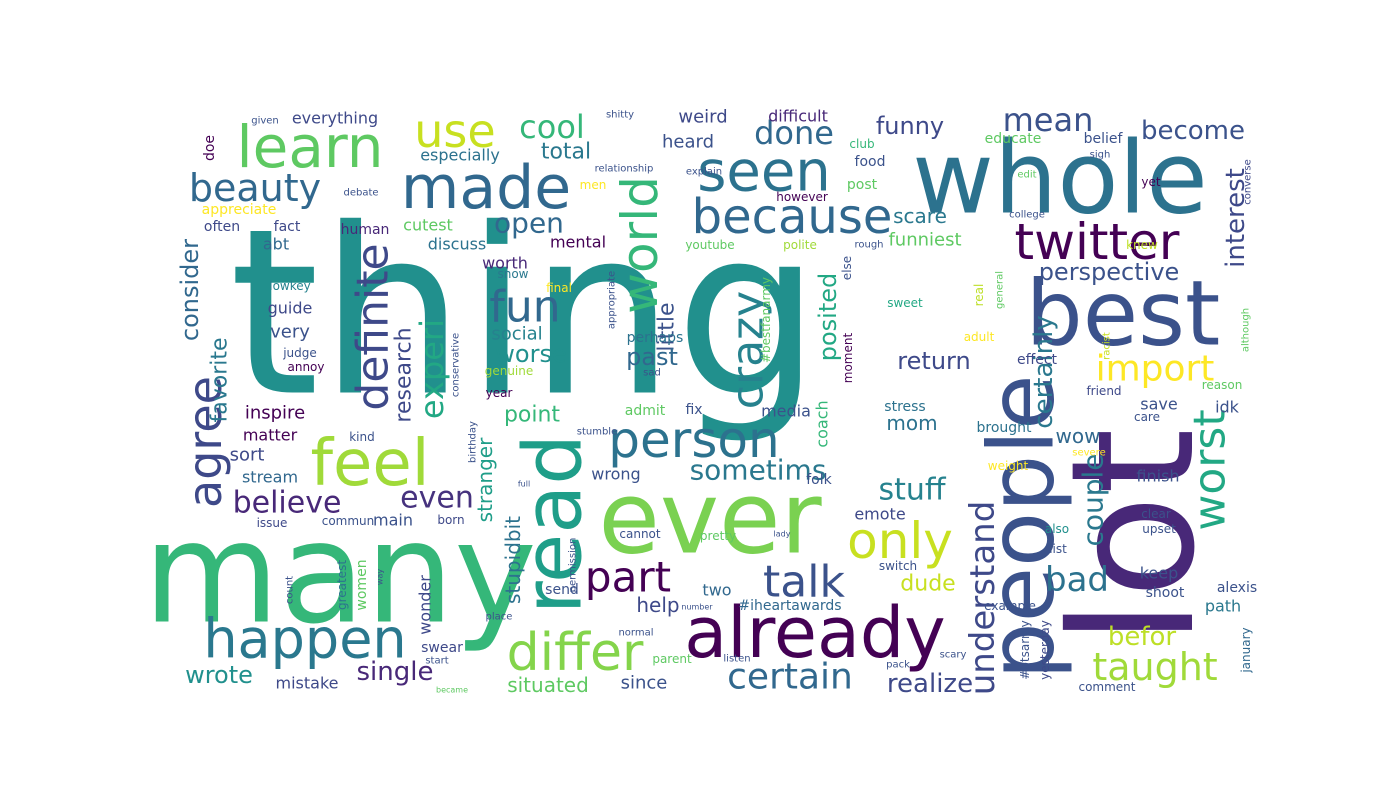 Image resolution: width=1400 pixels, height=800 pixels. What do you see at coordinates (222, 227) in the screenshot?
I see `word-often: often` at bounding box center [222, 227].